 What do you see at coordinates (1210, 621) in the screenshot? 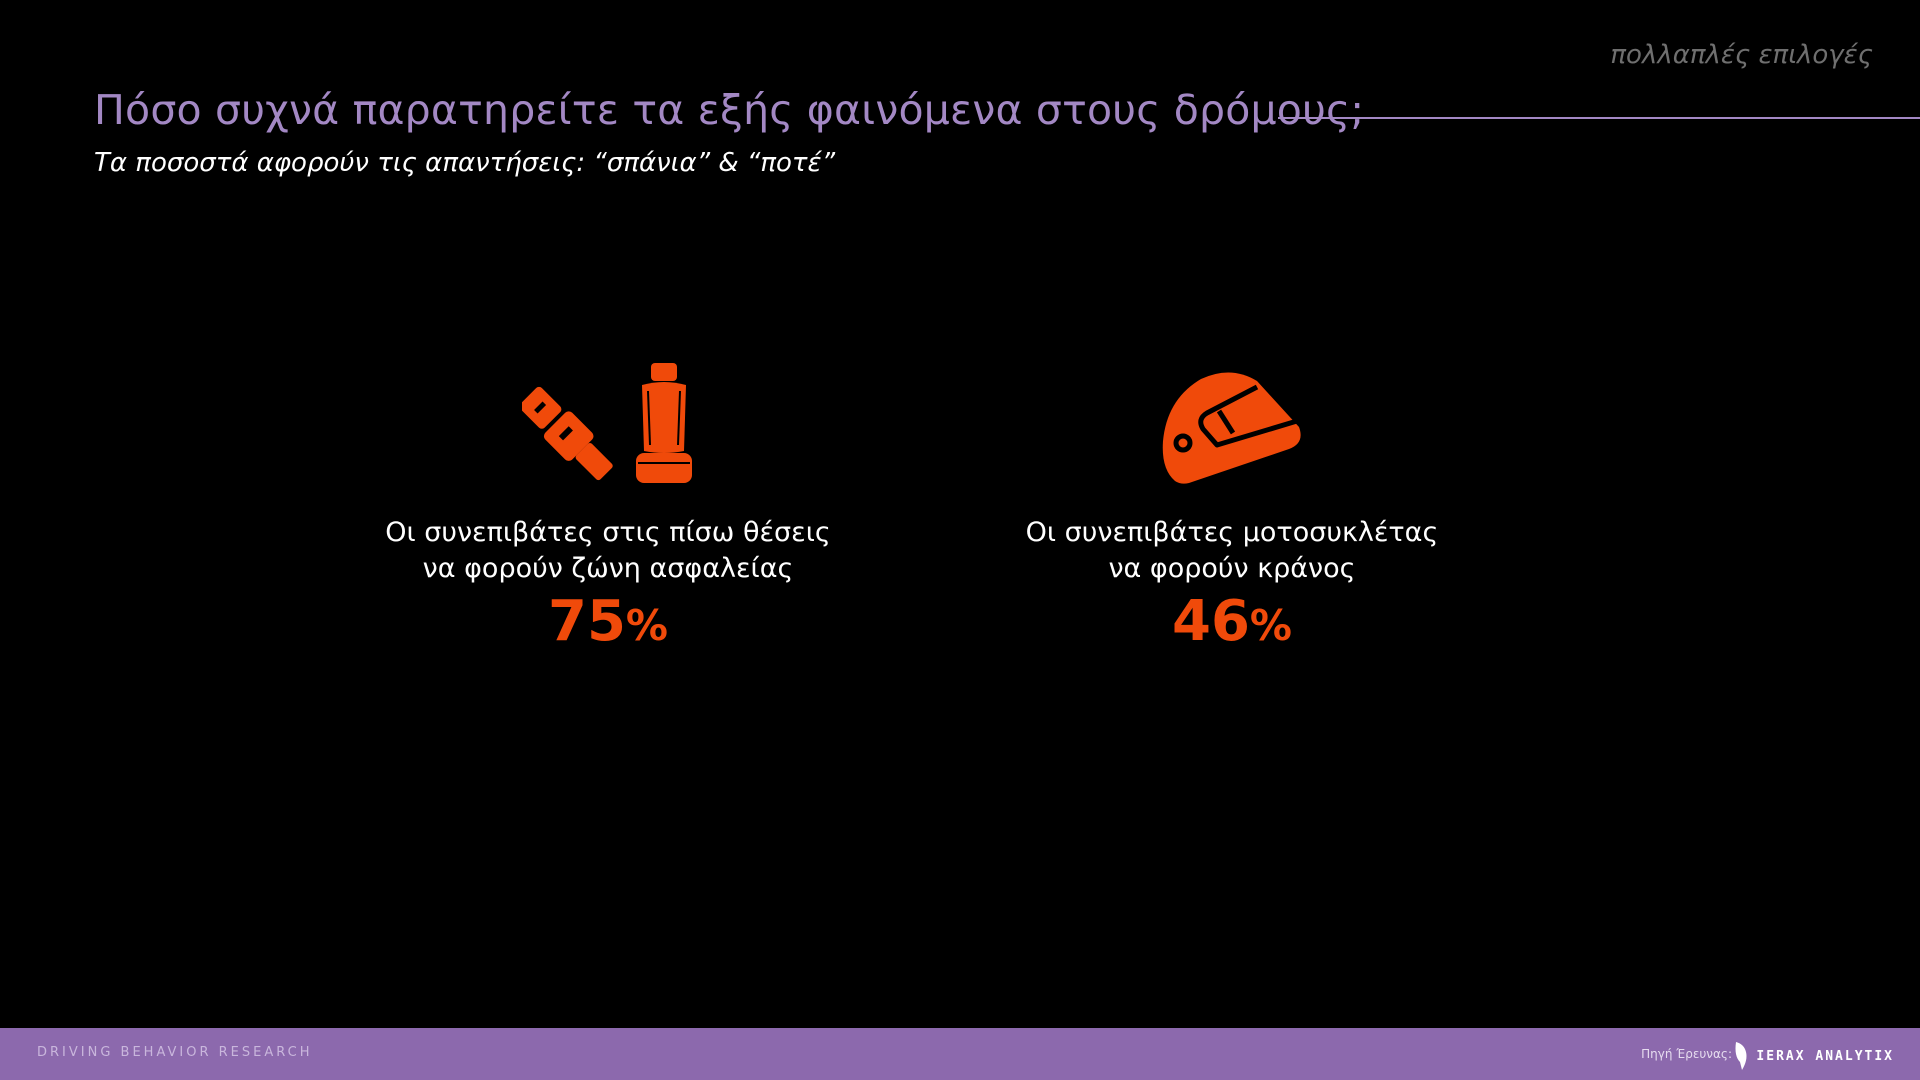
I see `stat-number: 46` at bounding box center [1210, 621].